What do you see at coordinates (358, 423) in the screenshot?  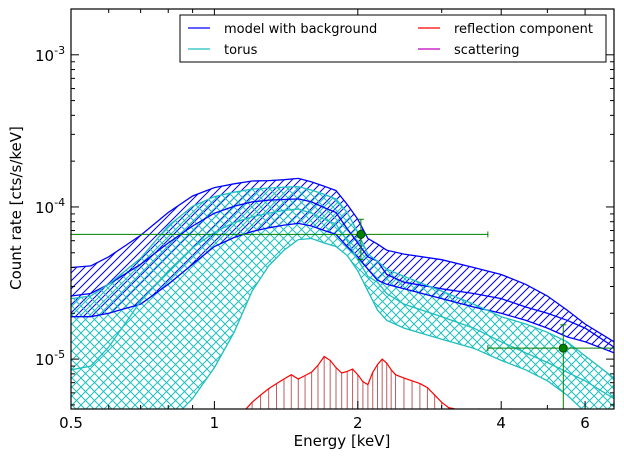 I see `x-tick-label: 2` at bounding box center [358, 423].